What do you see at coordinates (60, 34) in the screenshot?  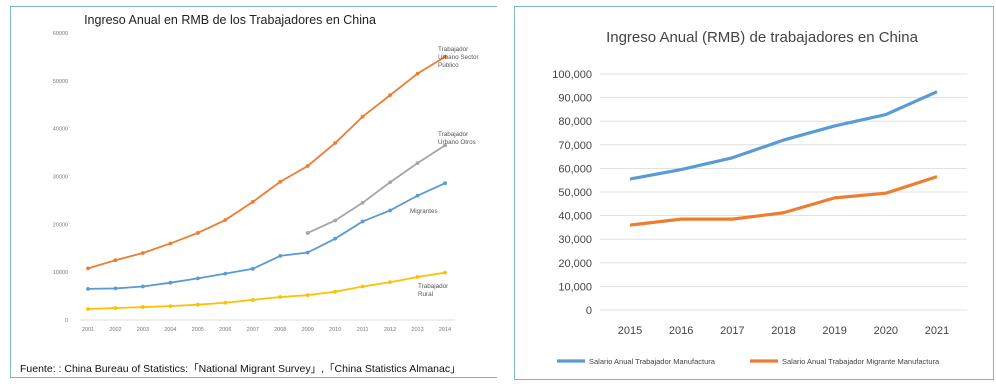 I see `y-tick-label: 60000` at bounding box center [60, 34].